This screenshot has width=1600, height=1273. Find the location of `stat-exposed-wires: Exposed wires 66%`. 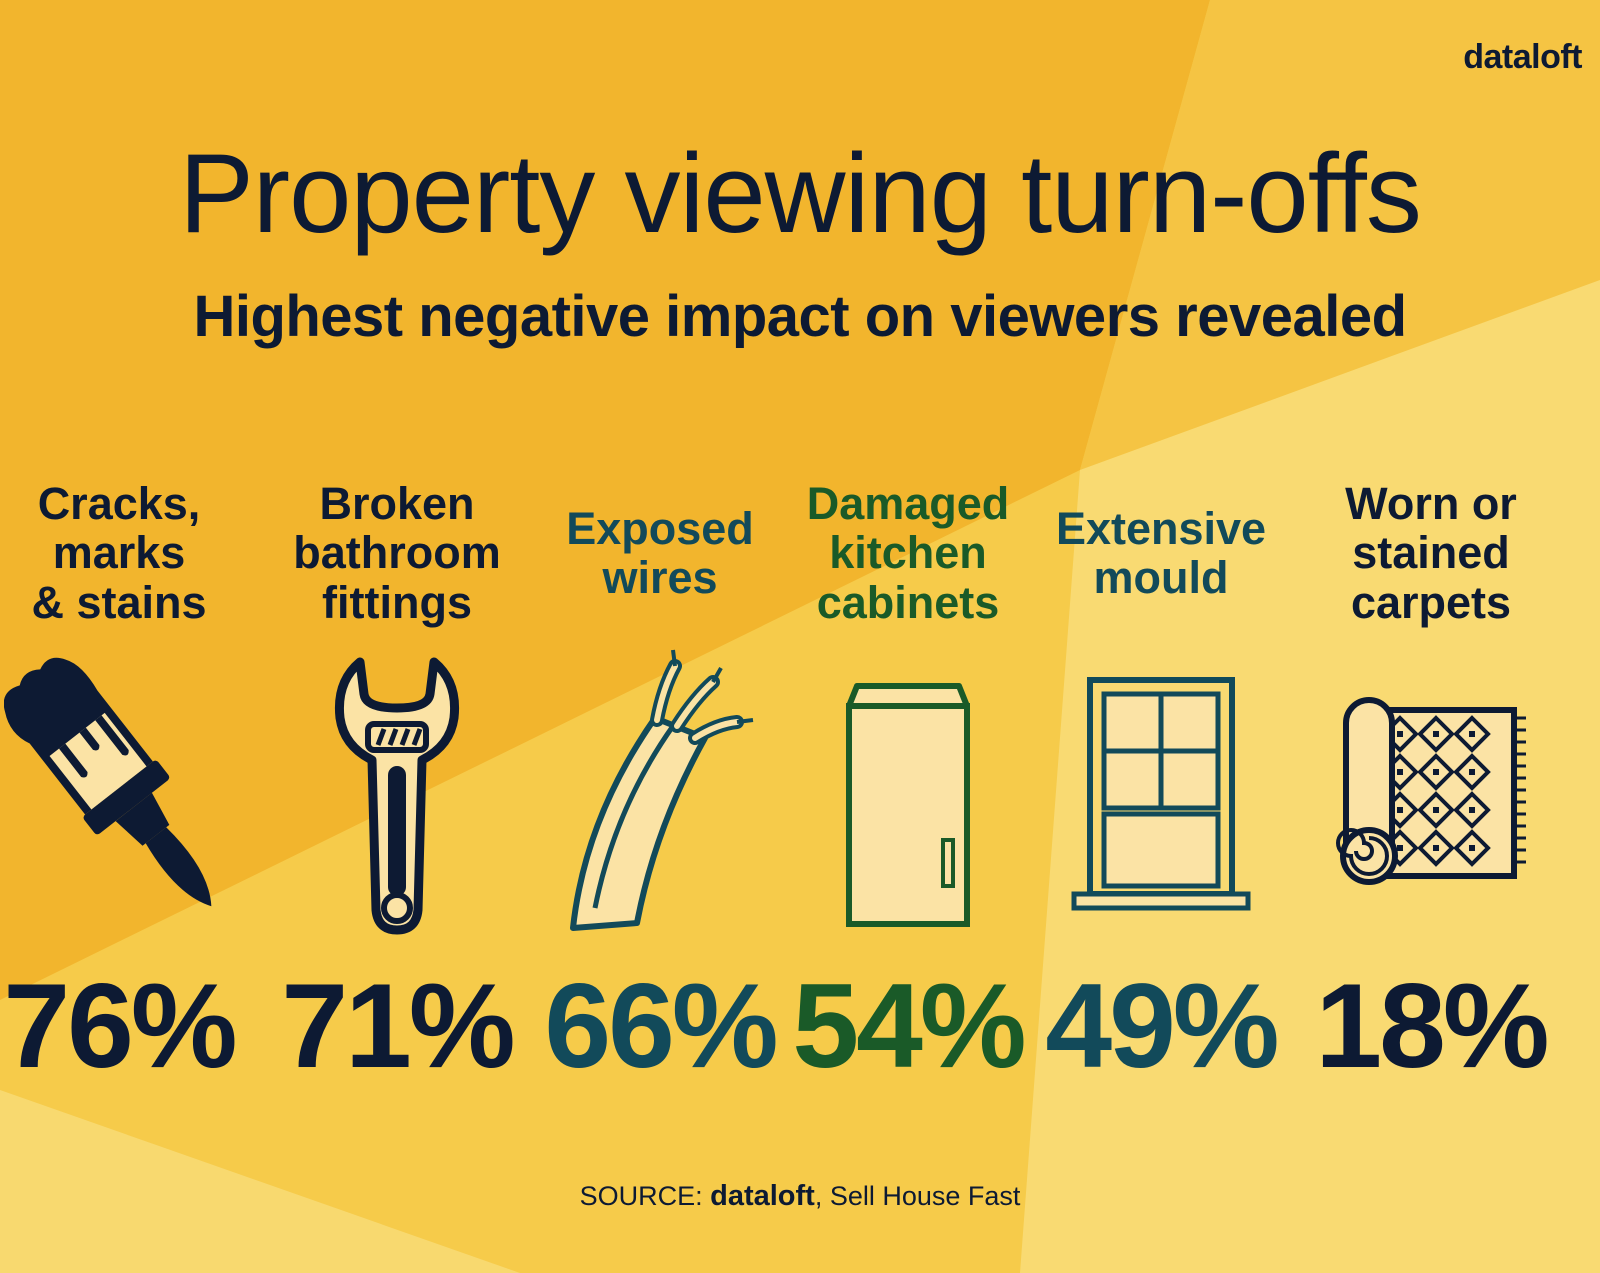

stat-exposed-wires: Exposed wires 66% is located at coordinates (660, 782).